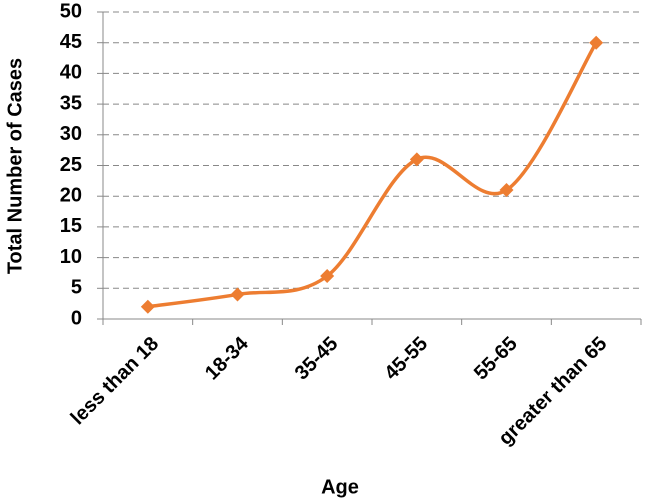 The image size is (645, 504). Describe the element at coordinates (71, 134) in the screenshot. I see `y-tick-label: 30` at that location.